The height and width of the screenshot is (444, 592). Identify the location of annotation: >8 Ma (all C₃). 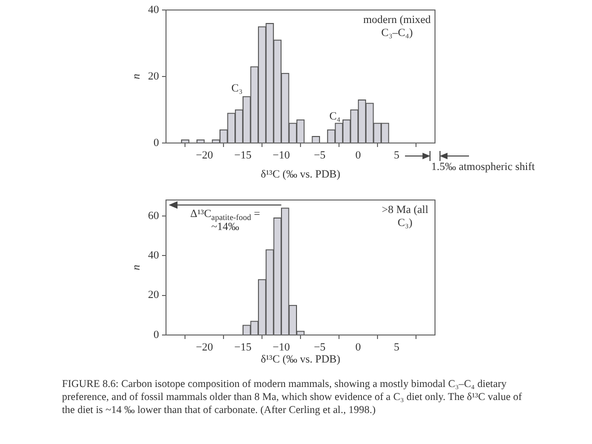
(405, 216).